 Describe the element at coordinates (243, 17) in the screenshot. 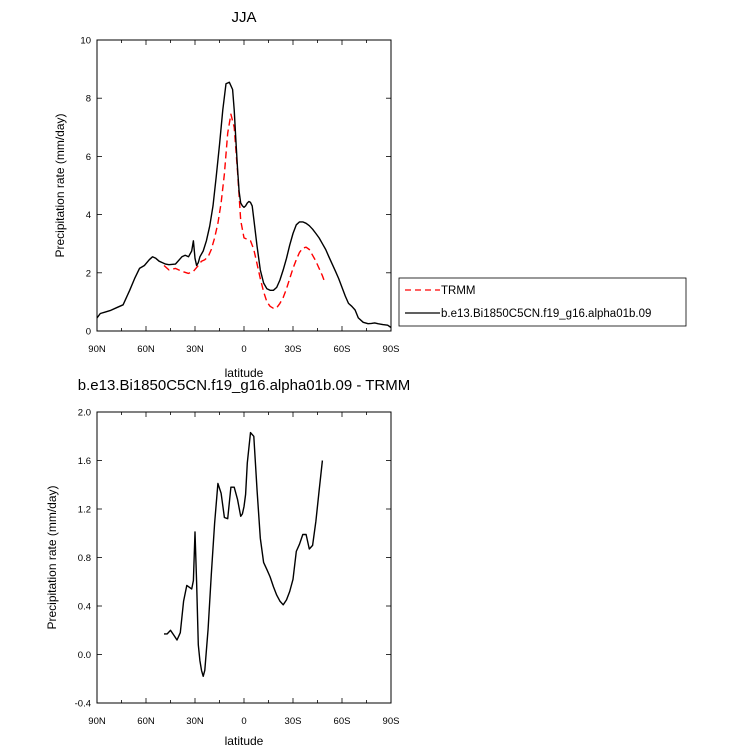

I see `chart-title: JJA` at that location.